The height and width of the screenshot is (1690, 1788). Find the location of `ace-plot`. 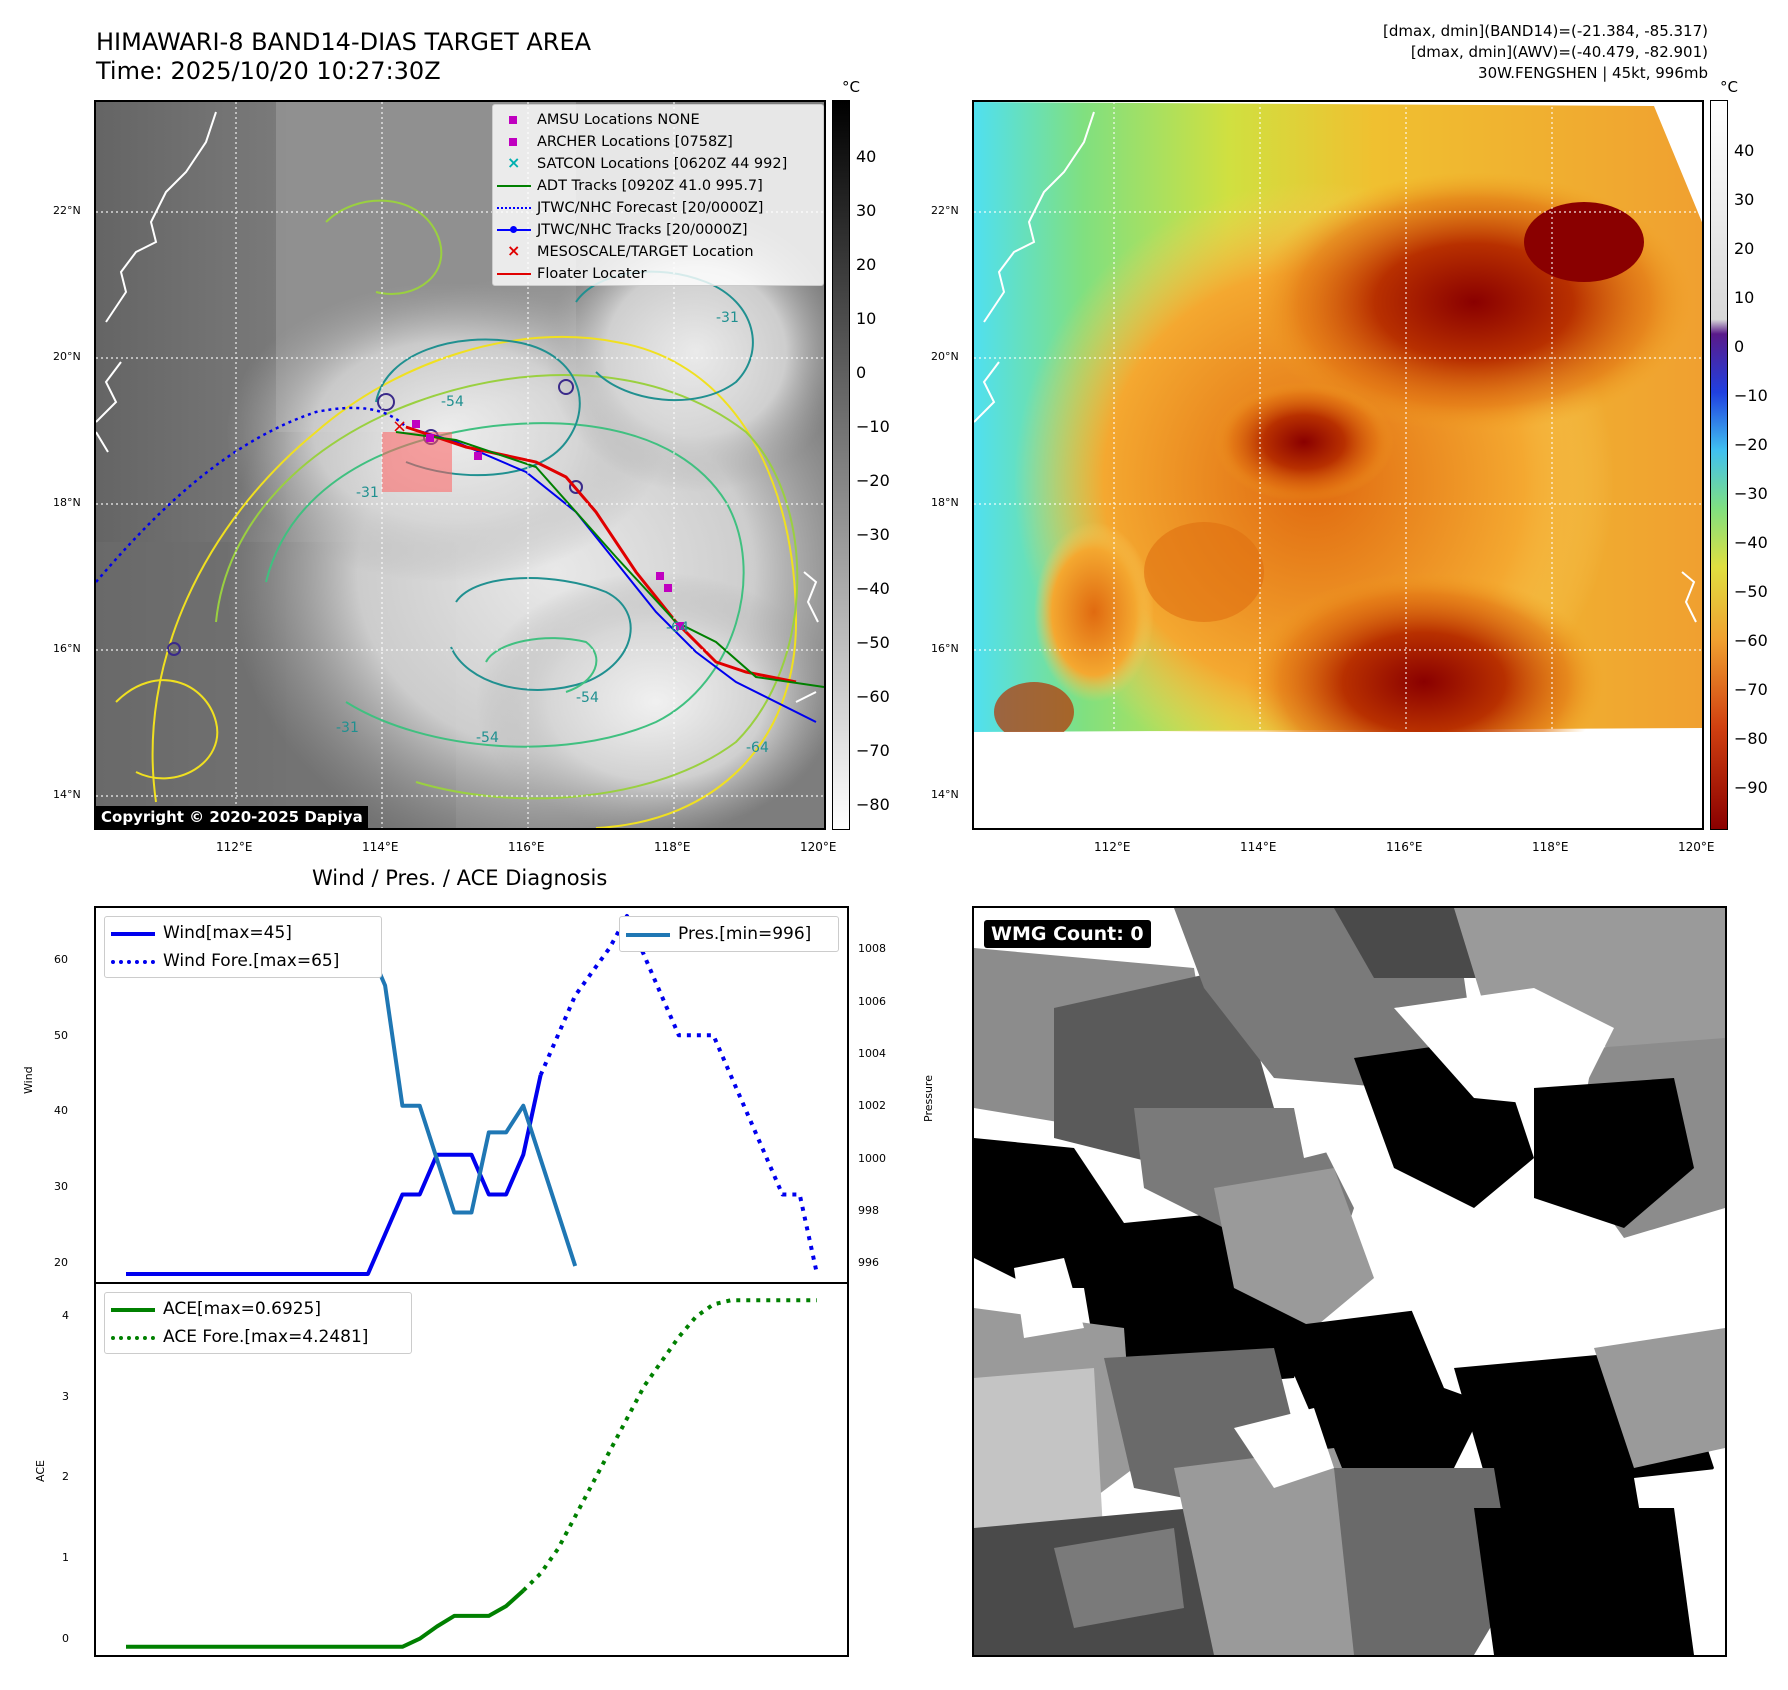

ace-plot is located at coordinates (471, 1473).